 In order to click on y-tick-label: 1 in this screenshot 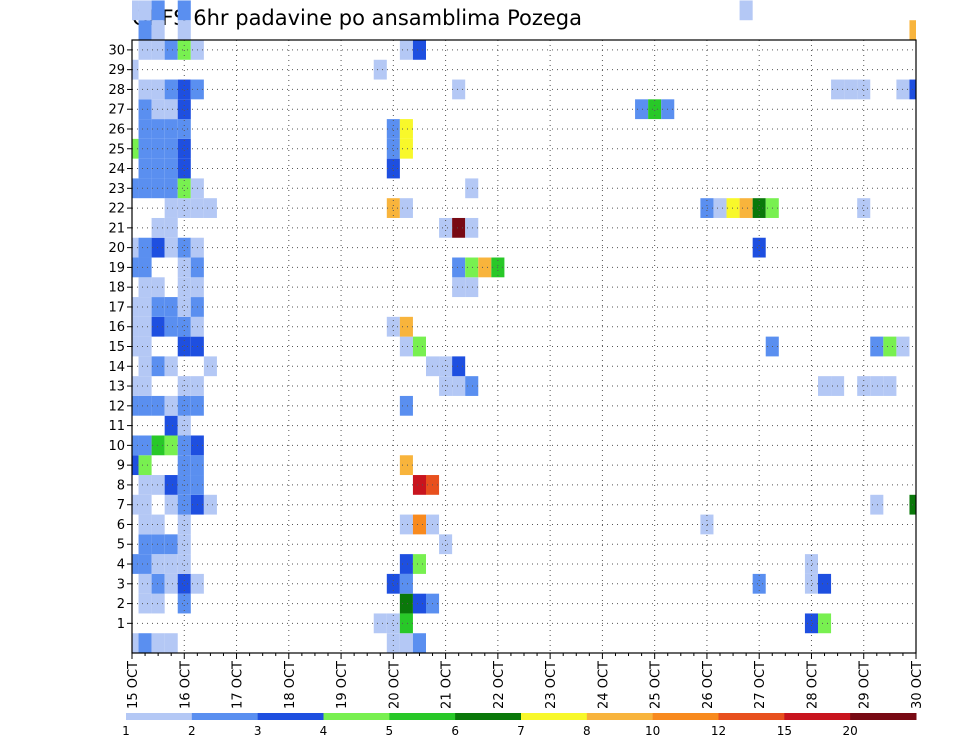, I will do `click(121, 624)`.